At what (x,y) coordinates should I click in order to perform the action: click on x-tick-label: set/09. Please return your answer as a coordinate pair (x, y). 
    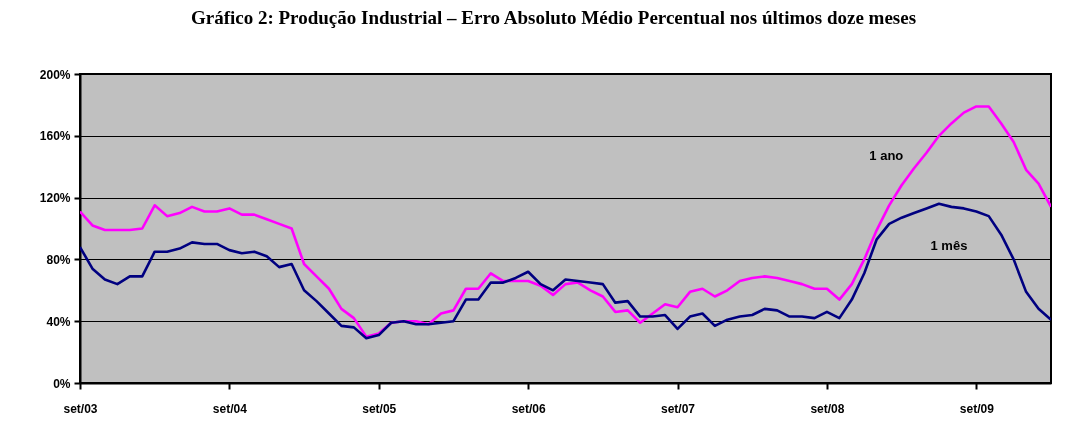
    Looking at the image, I should click on (977, 408).